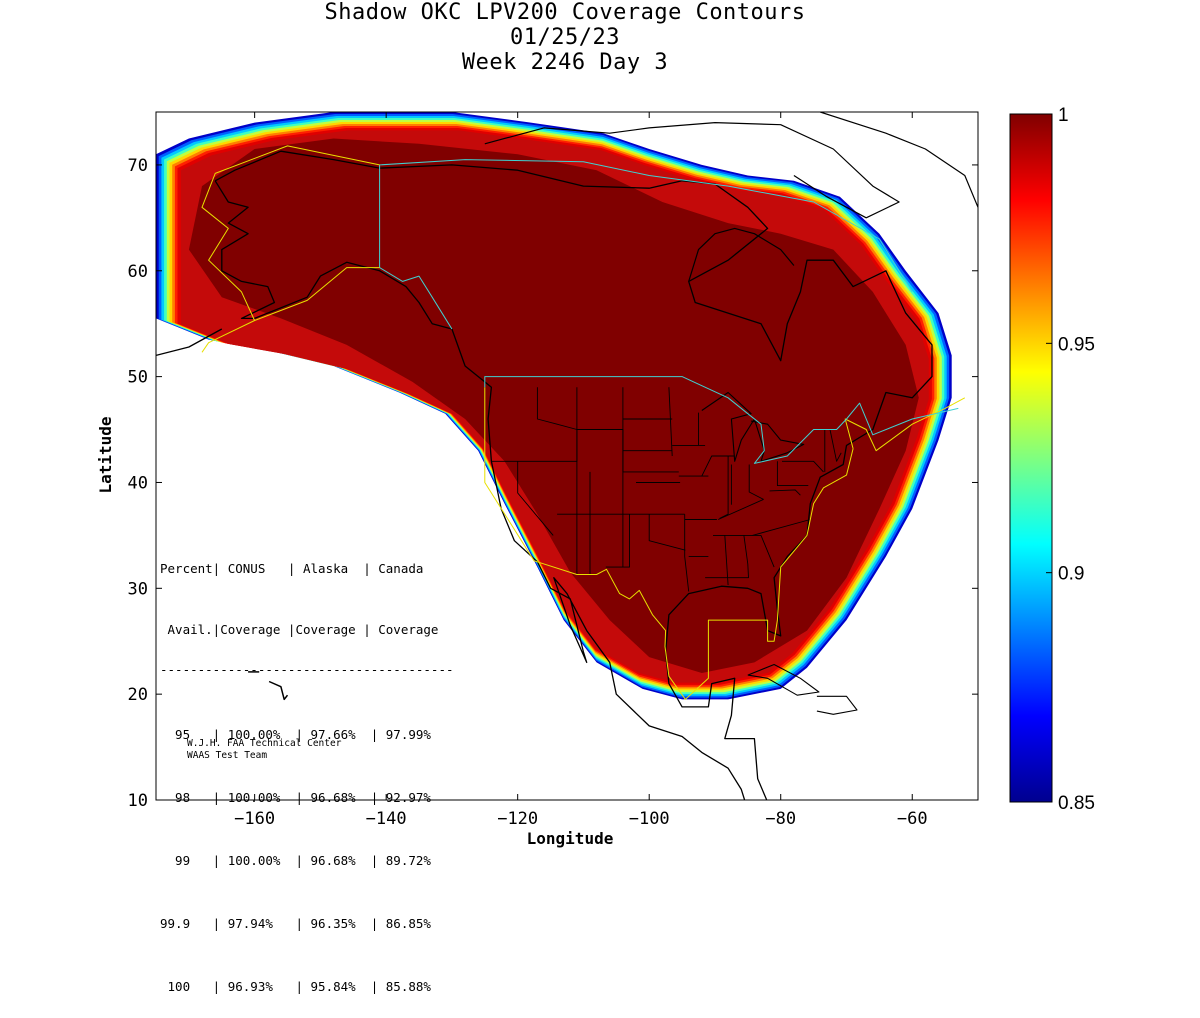  What do you see at coordinates (227, 755) in the screenshot?
I see `credit-line-2: WAAS Test Team` at bounding box center [227, 755].